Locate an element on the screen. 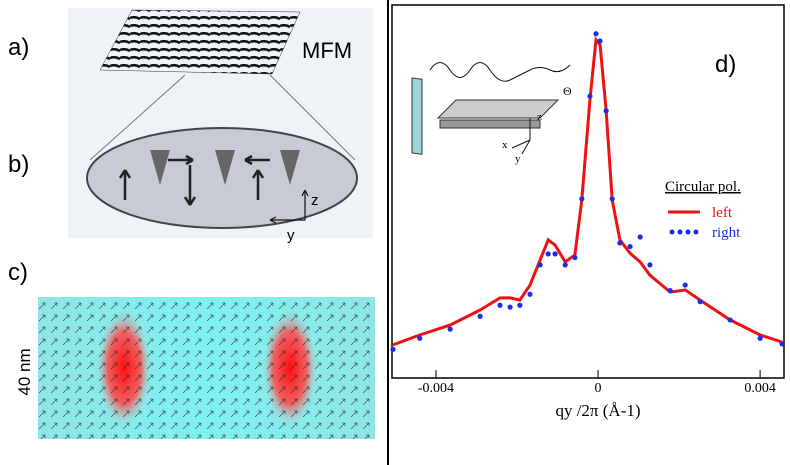 The width and height of the screenshot is (790, 465). axis-y: y is located at coordinates (291, 235).